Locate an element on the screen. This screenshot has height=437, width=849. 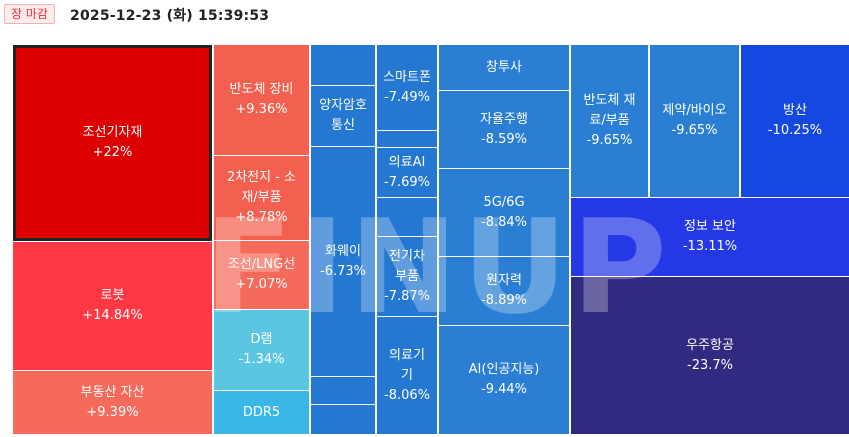
tile-name: 제약/바이오 is located at coordinates (694, 110).